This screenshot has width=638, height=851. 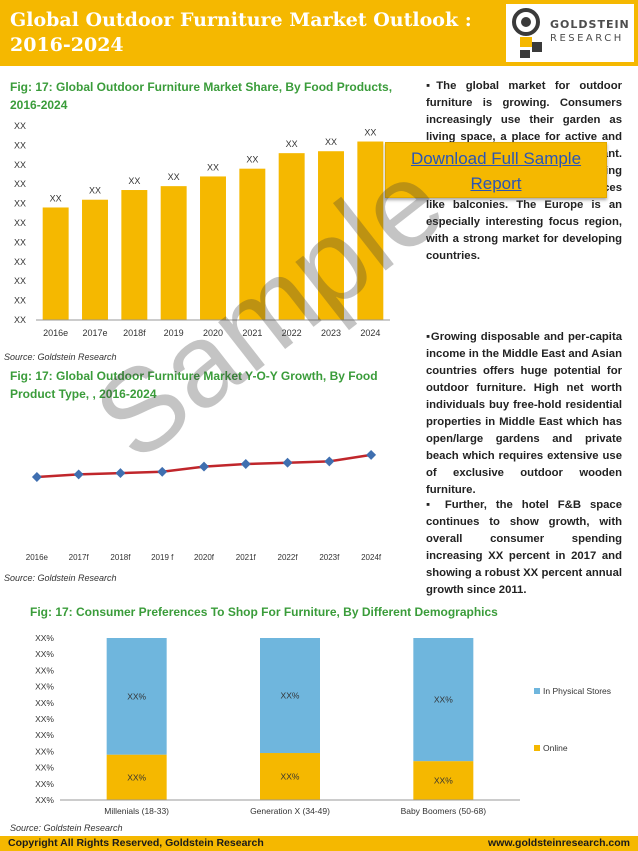 I want to click on logo-wordmark: GOLDSTEIN RESEARCH, so click(x=590, y=32).